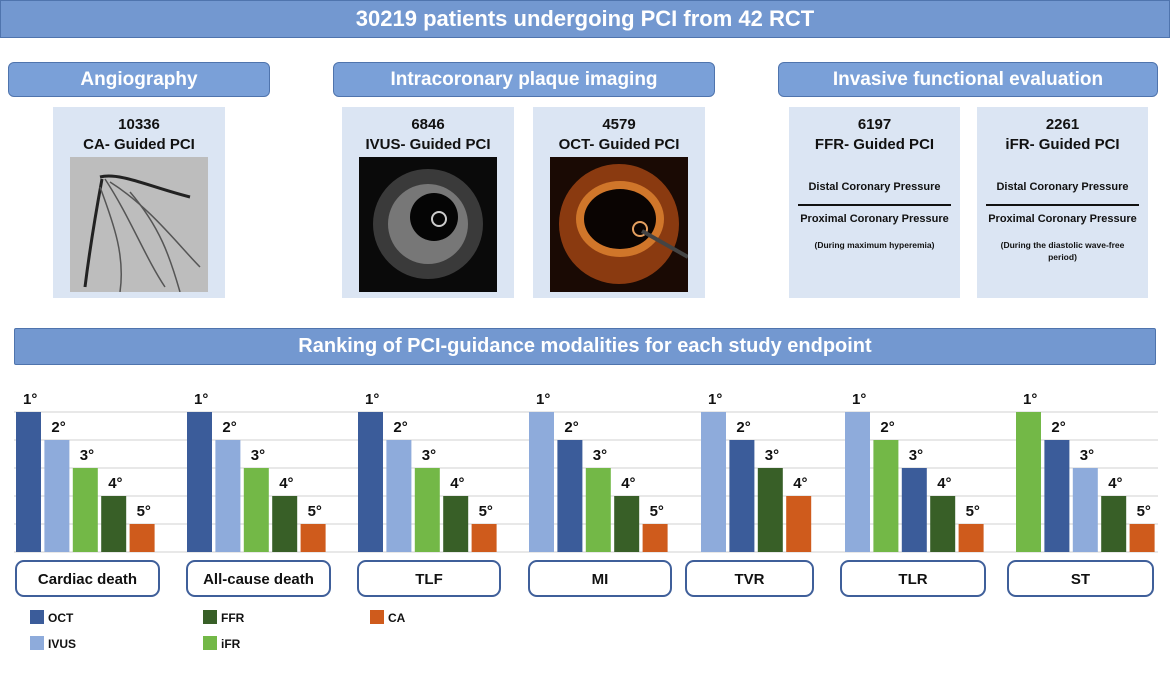  I want to click on image-line, so click(664, 244).